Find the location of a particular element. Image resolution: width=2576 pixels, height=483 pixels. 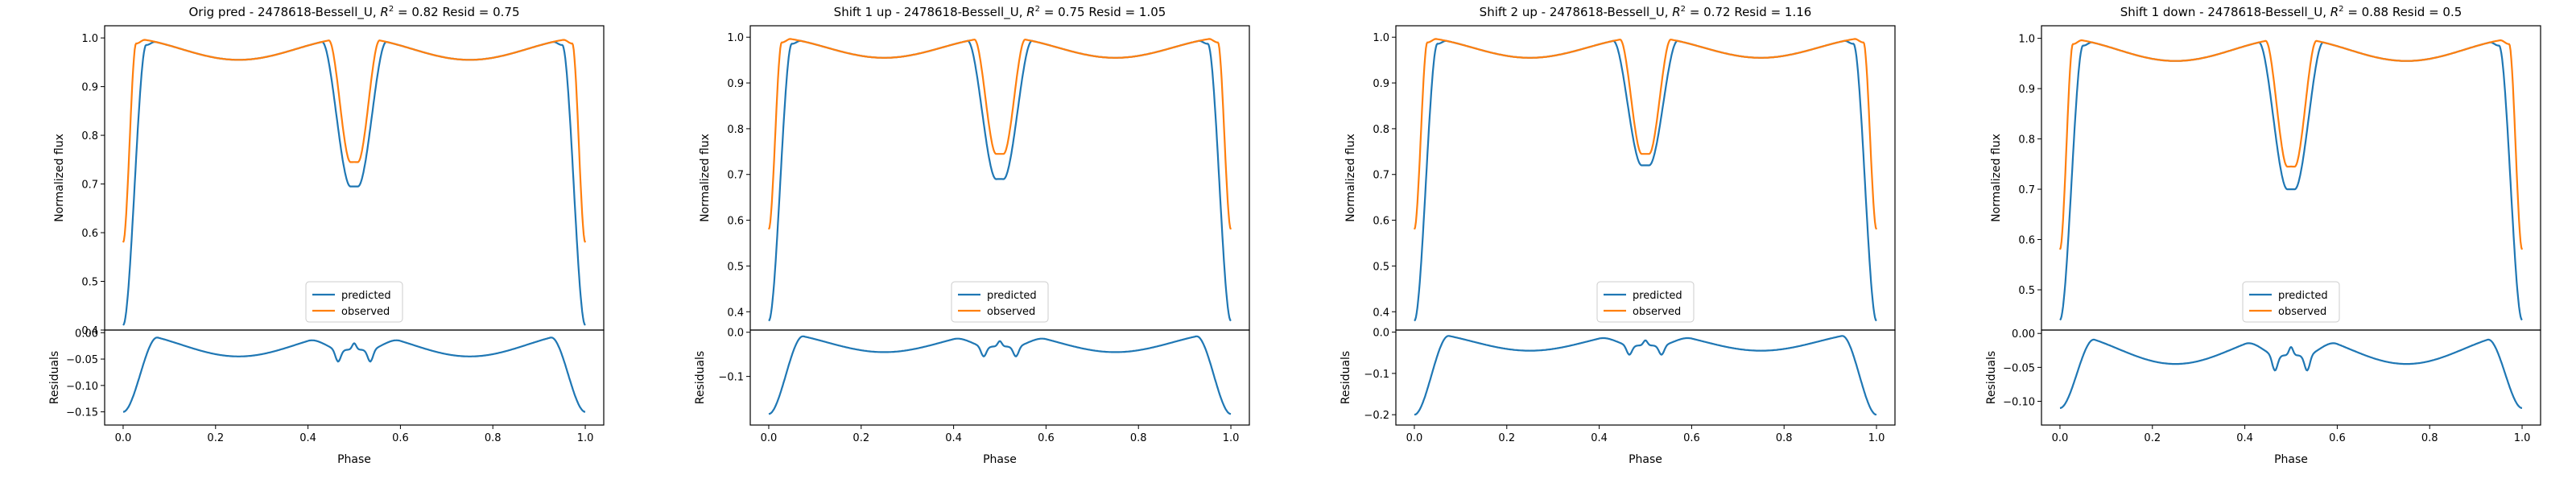

bottom-y-tick-label: −0.2 is located at coordinates (1376, 416).